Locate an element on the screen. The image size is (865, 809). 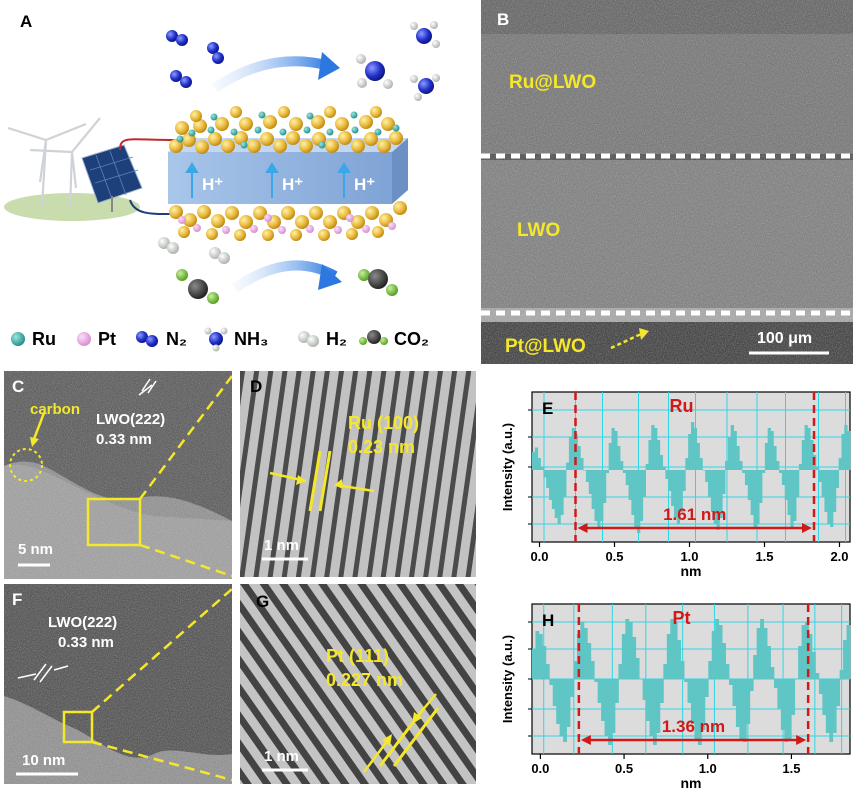
x-tick-label: 1.5 is located at coordinates (764, 556).